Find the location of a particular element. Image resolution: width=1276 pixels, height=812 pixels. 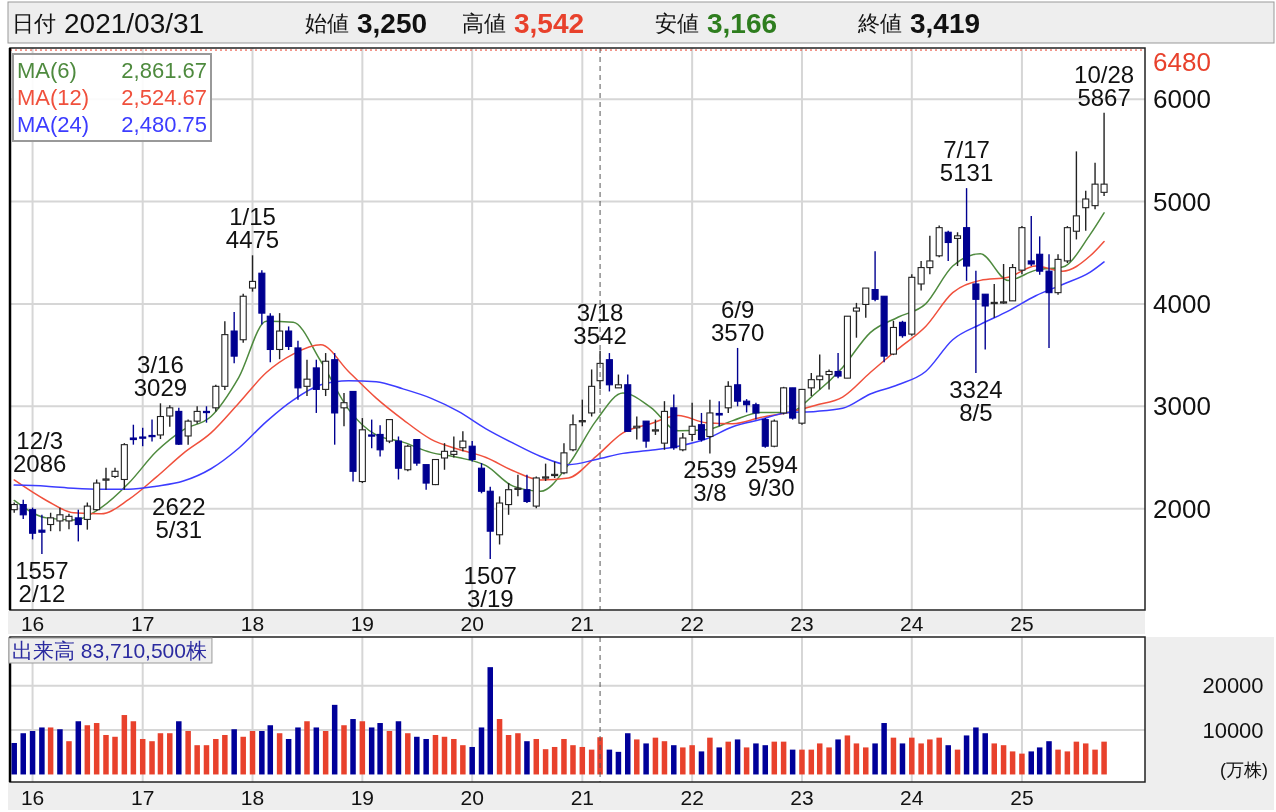

y-tick-label: 3000 is located at coordinates (1182, 406).